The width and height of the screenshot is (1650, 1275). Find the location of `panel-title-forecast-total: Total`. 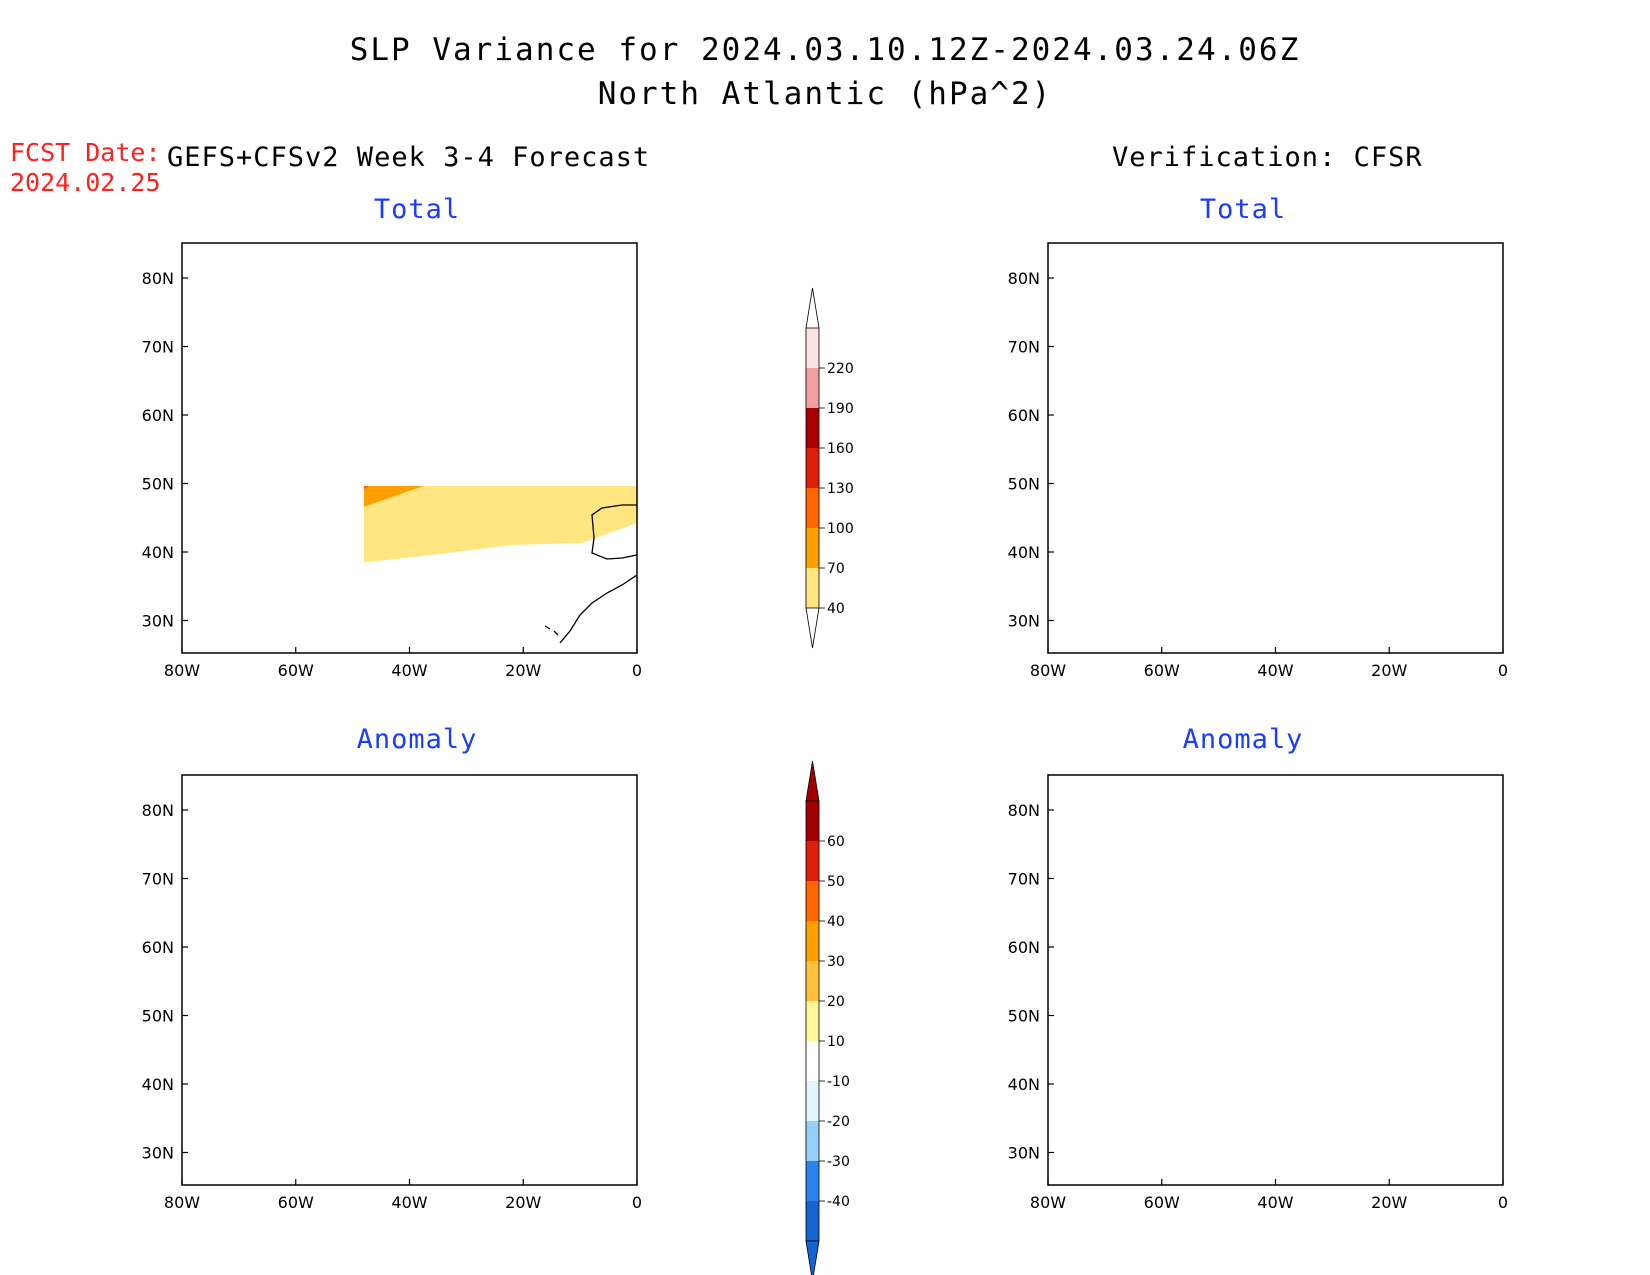

panel-title-forecast-total: Total is located at coordinates (417, 209).